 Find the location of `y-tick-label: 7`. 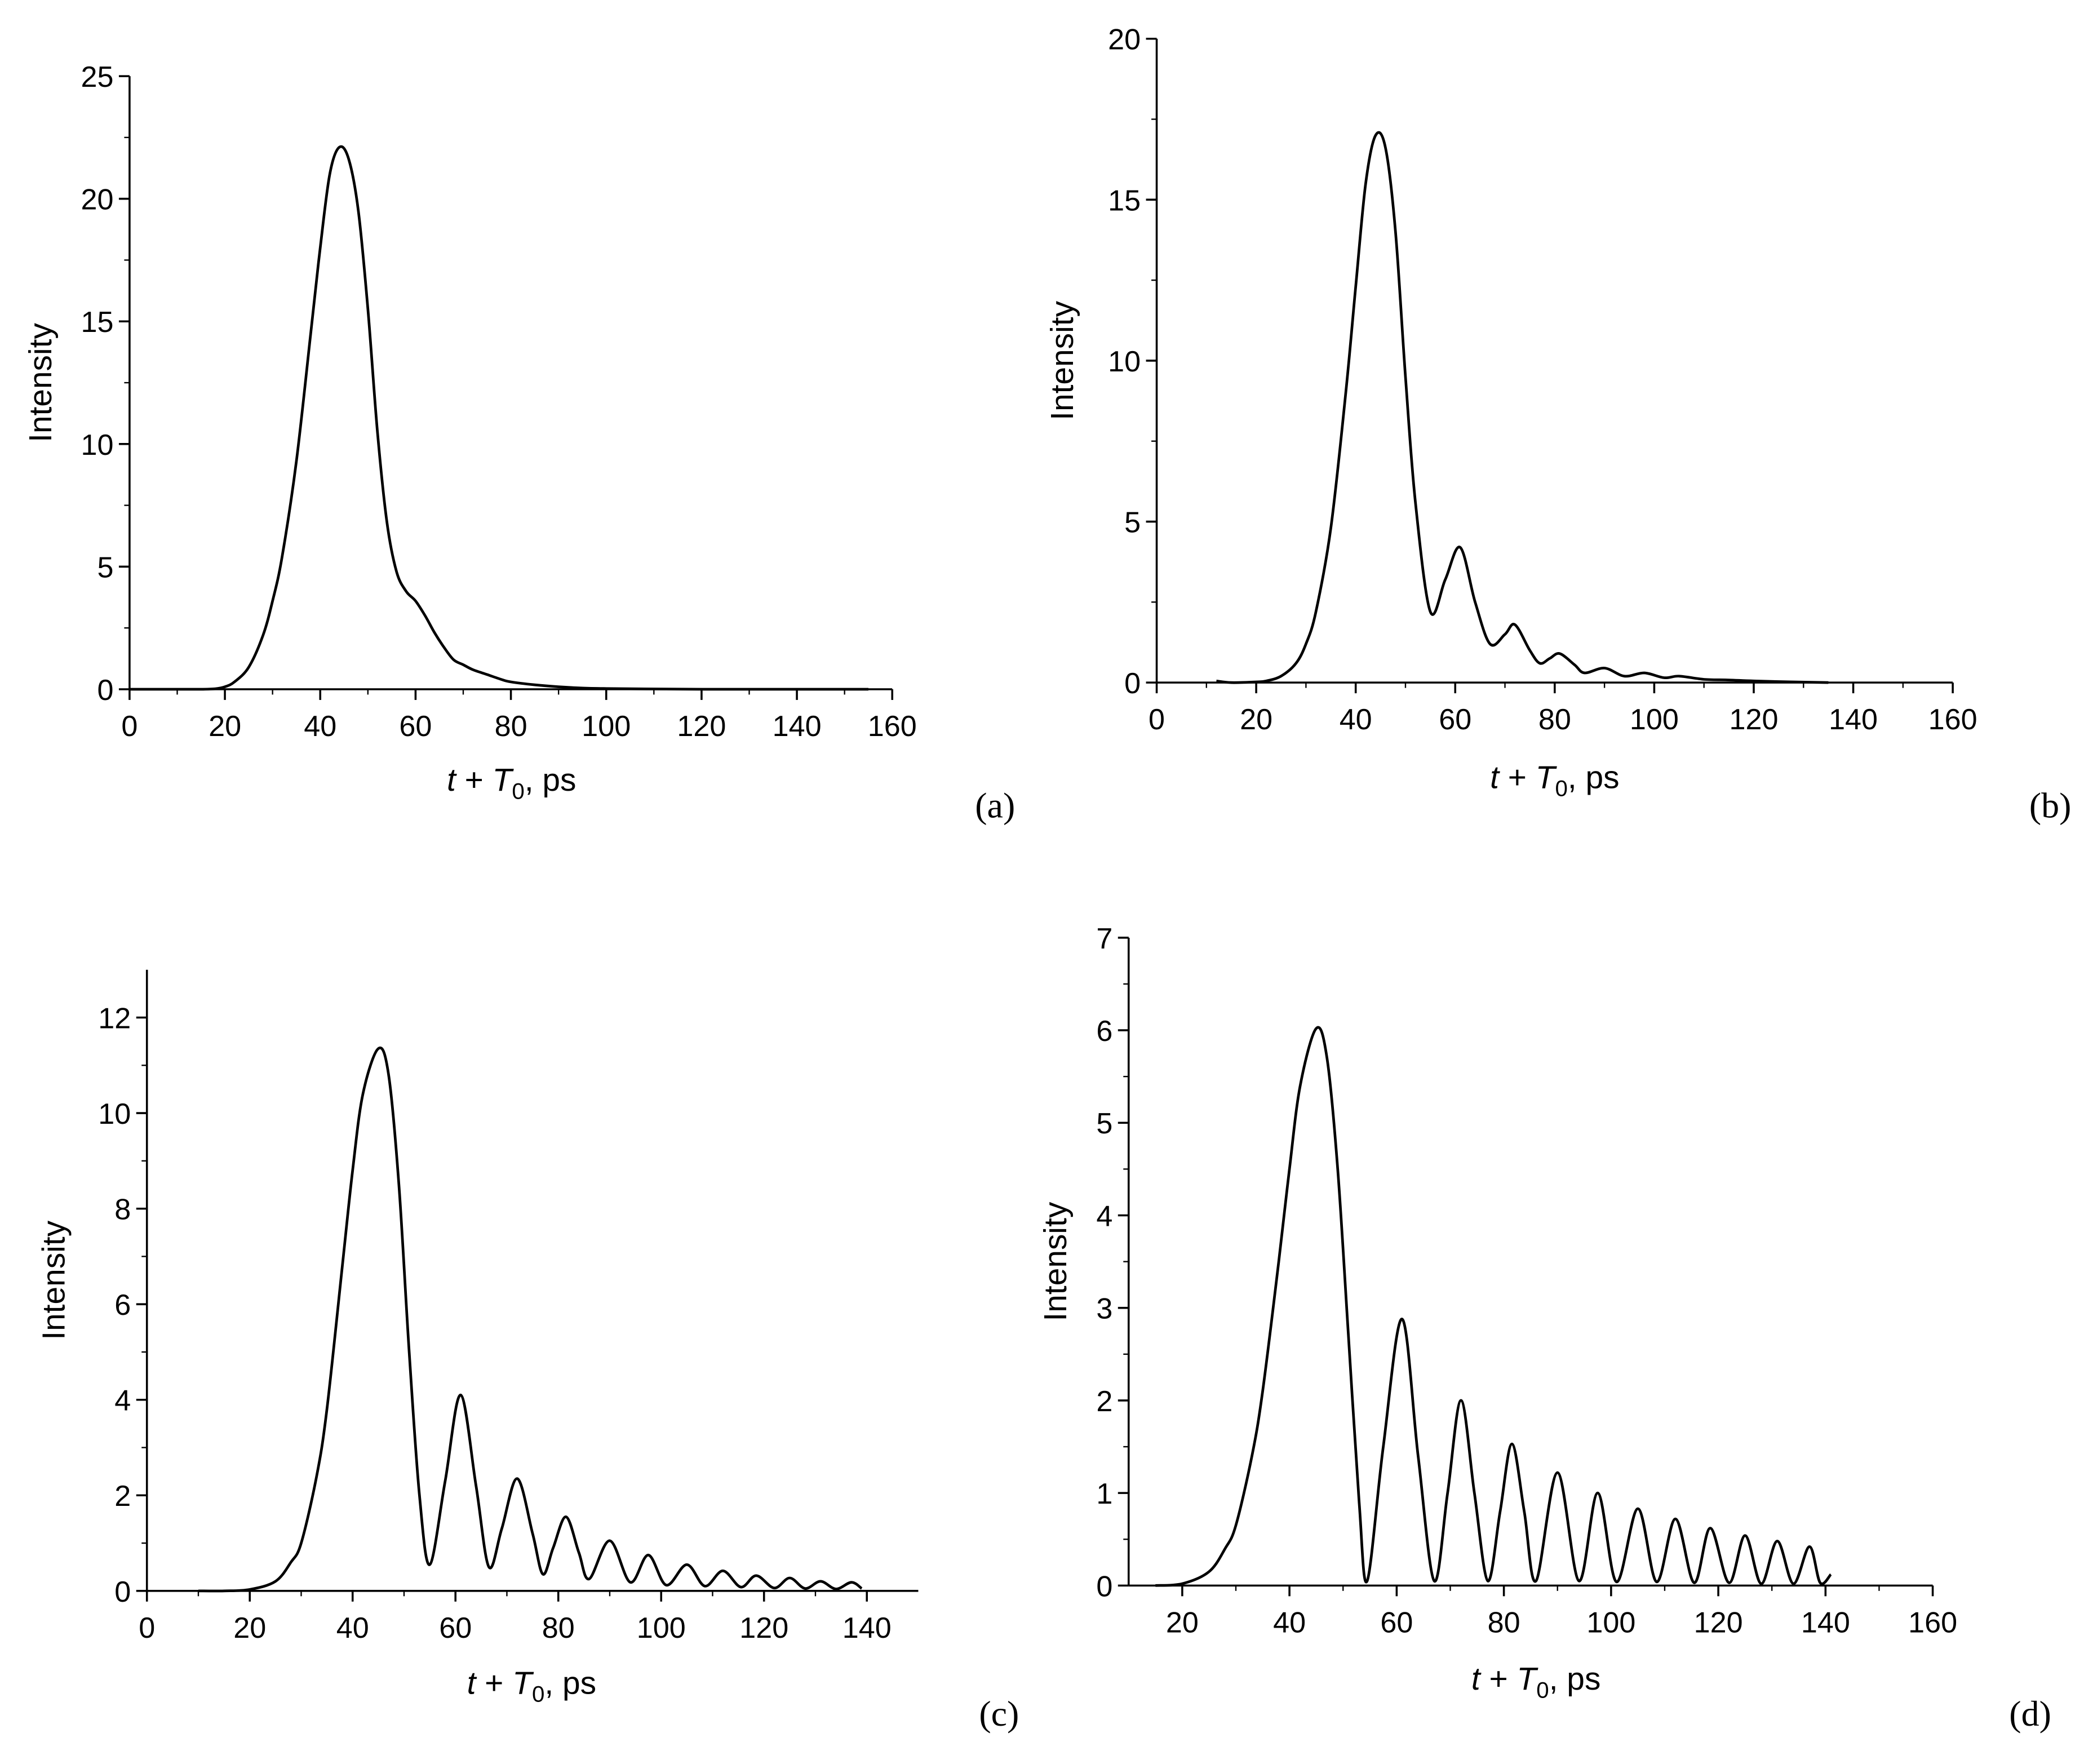

y-tick-label: 7 is located at coordinates (1104, 939).